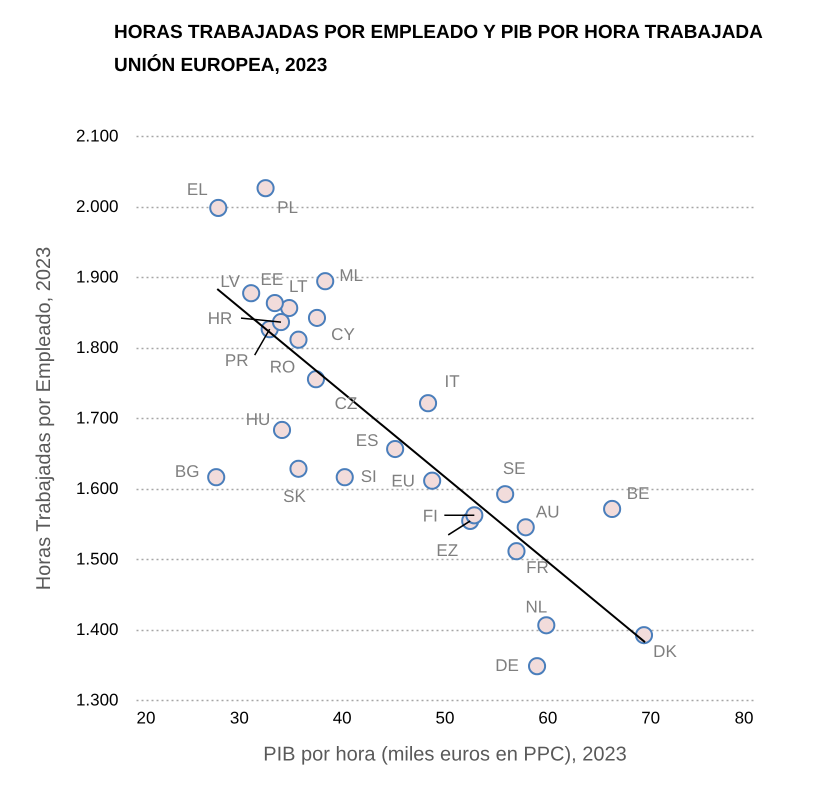 The height and width of the screenshot is (810, 819). Describe the element at coordinates (548, 718) in the screenshot. I see `x-tick-label: 60` at that location.